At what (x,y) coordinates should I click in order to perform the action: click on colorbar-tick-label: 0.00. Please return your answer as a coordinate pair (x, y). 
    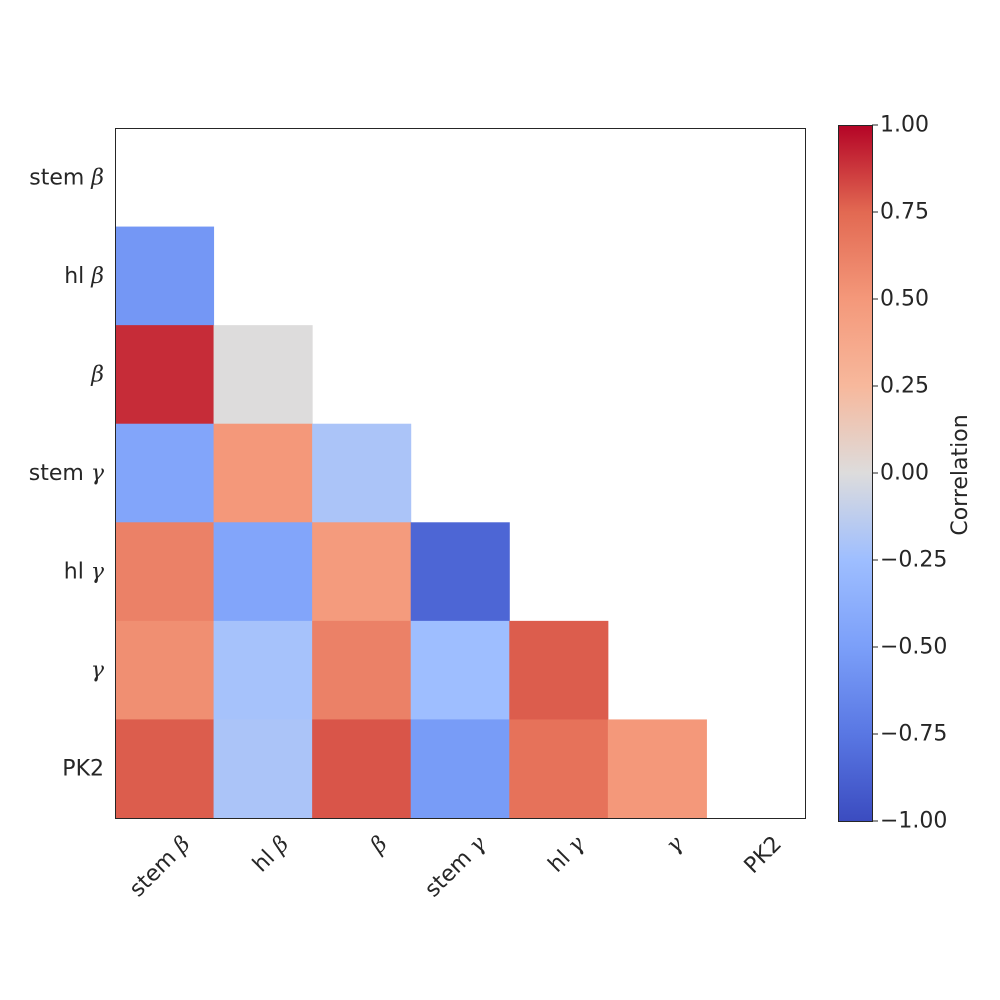
    Looking at the image, I should click on (904, 473).